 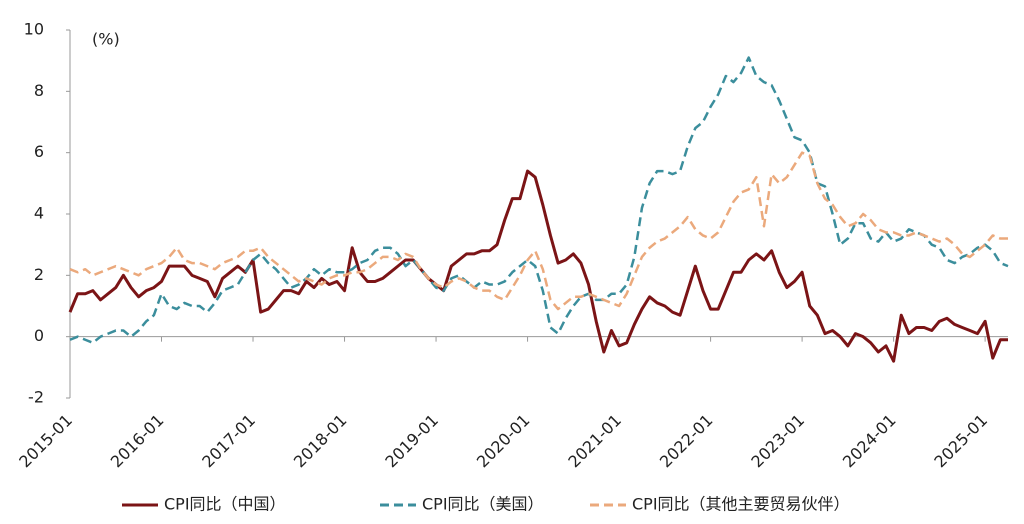 I want to click on y-tick-label: 6, so click(x=39, y=151).